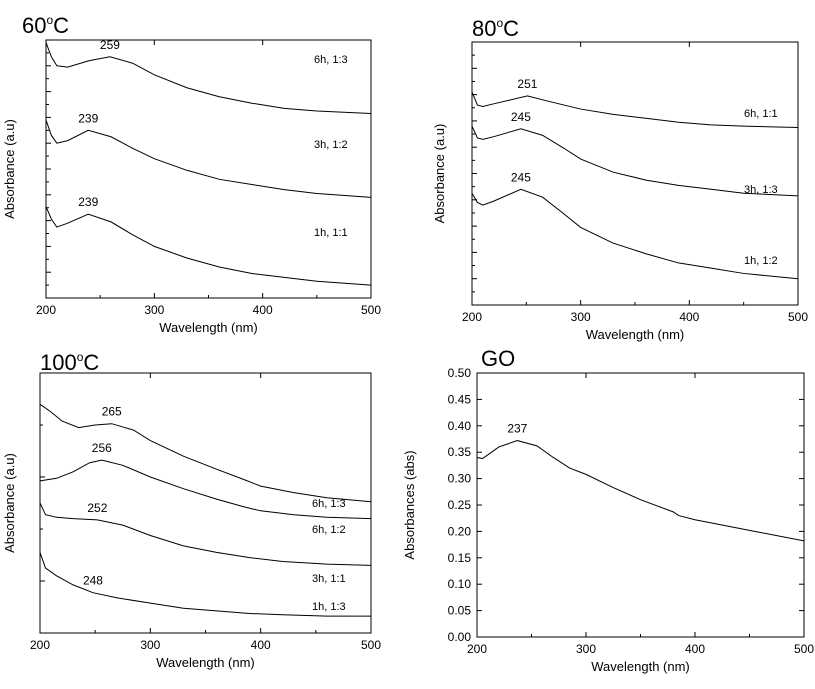 The height and width of the screenshot is (689, 815). I want to click on y-tick-label: 0.30, so click(460, 479).